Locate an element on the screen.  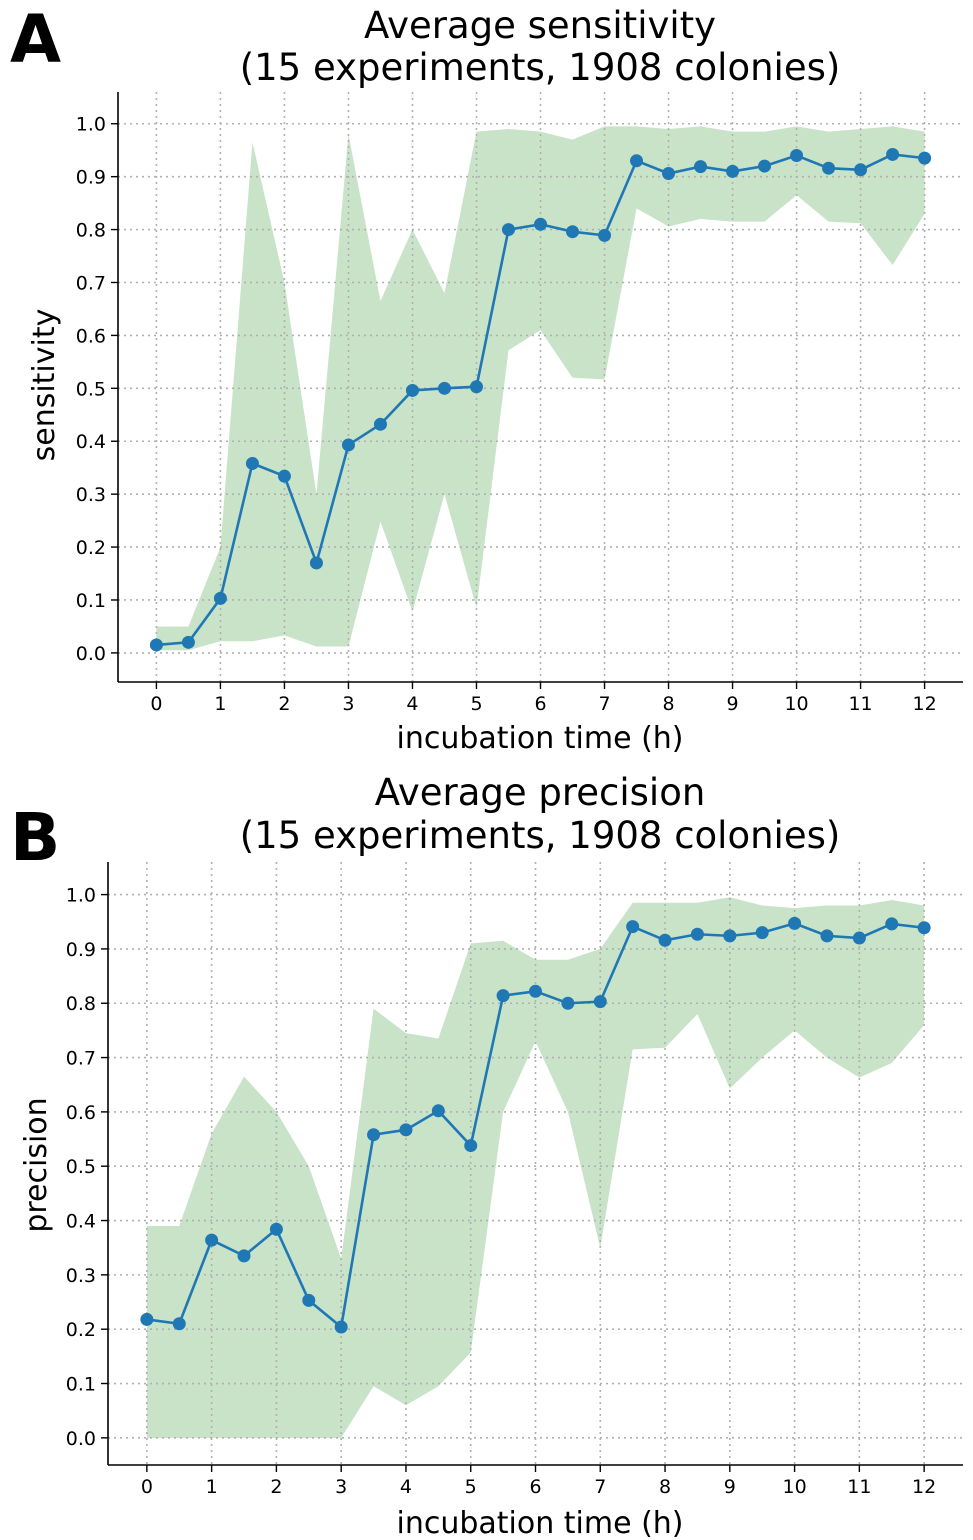
xlabel-b: incubation time (h) is located at coordinates (539, 1523).